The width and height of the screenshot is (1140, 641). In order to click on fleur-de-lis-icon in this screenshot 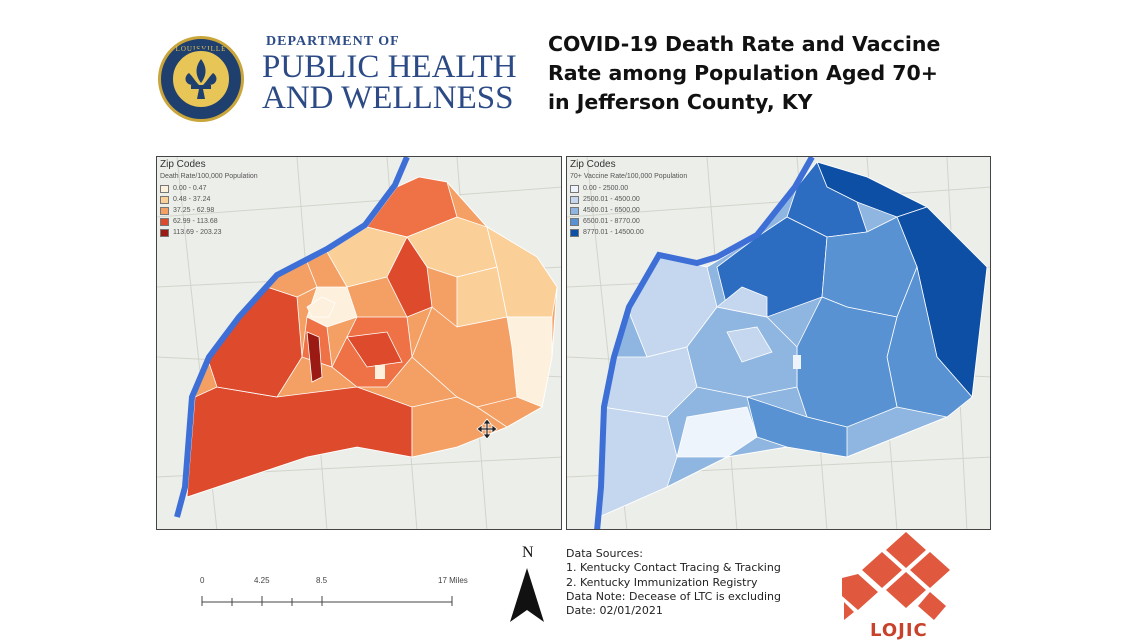, I will do `click(201, 79)`.